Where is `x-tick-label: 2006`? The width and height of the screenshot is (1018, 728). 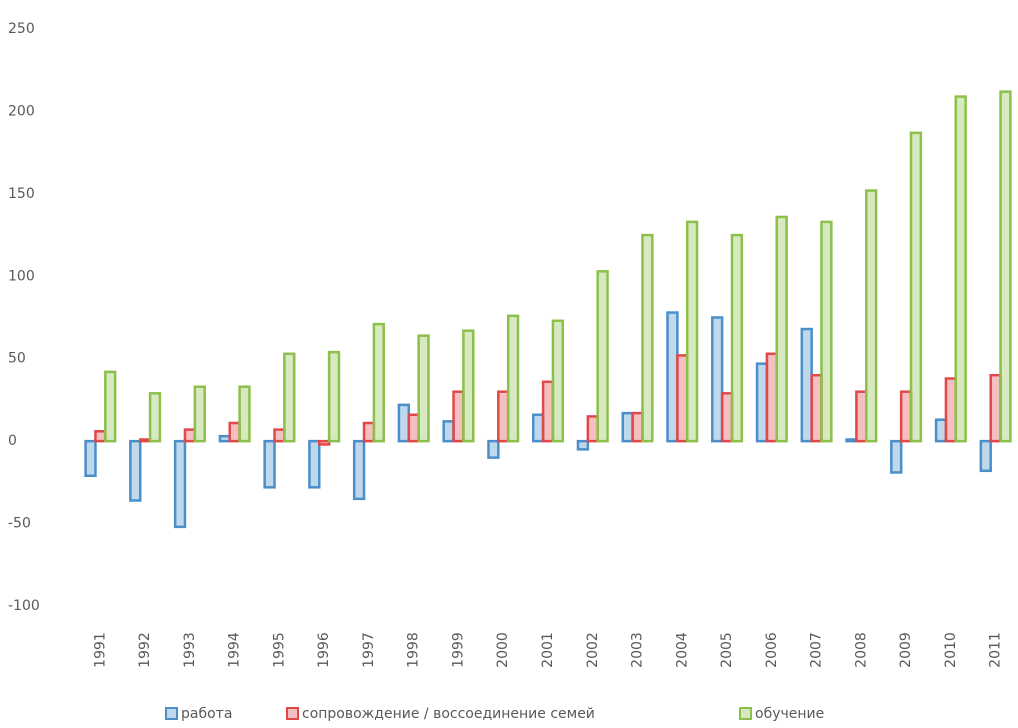 x-tick-label: 2006 is located at coordinates (772, 650).